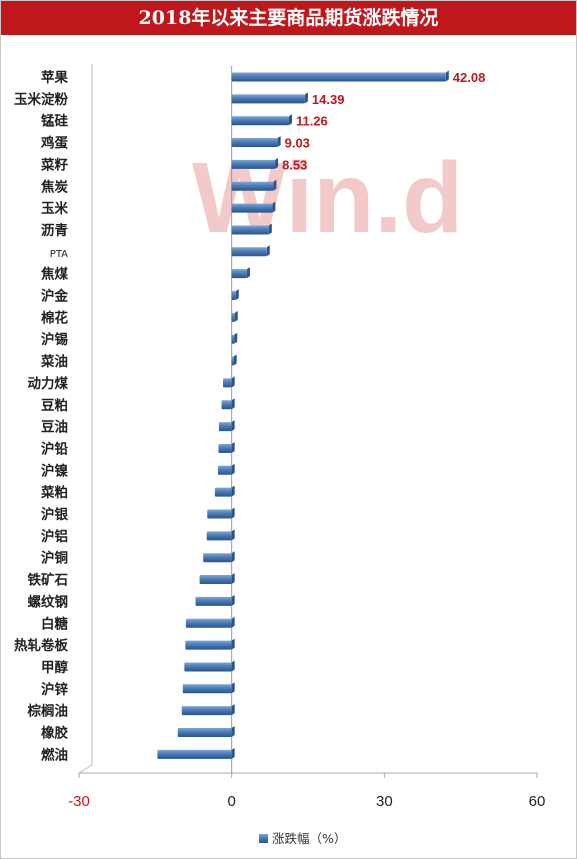 This screenshot has height=859, width=577. I want to click on category-label: 沪铝, so click(54, 536).